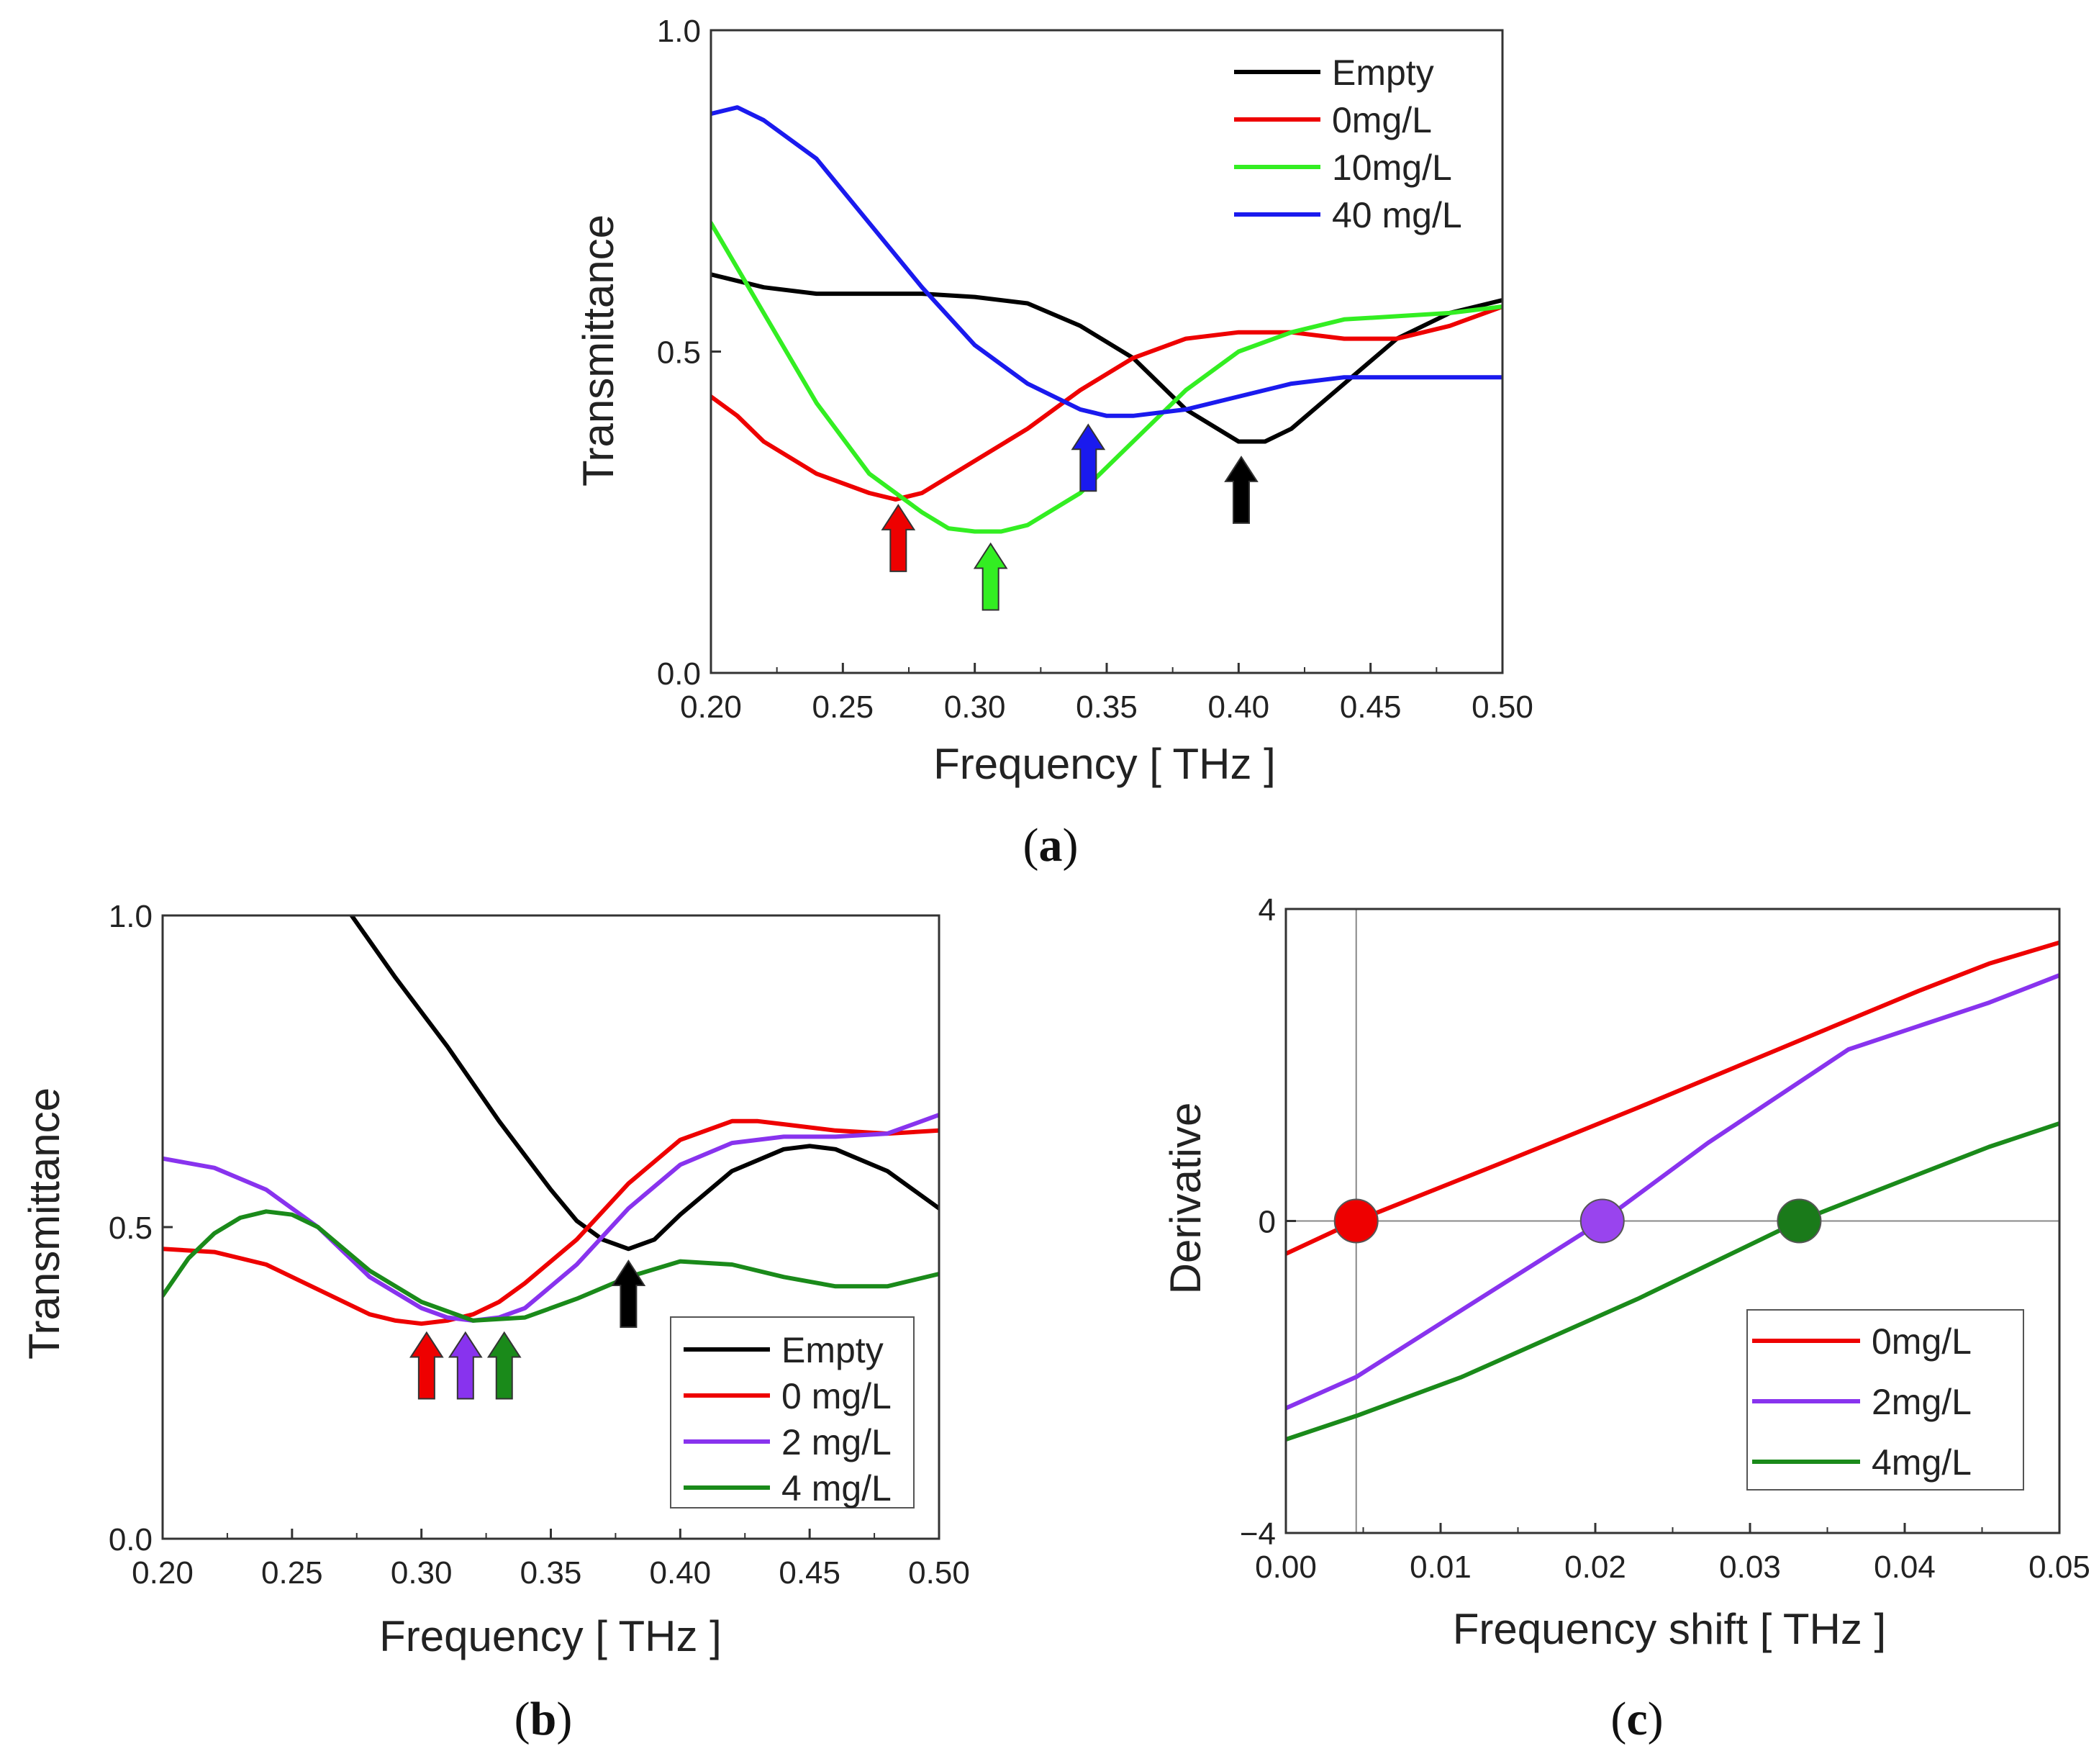 This screenshot has width=2099, height=1764. I want to click on arrow-marker-0mg-l, so click(898, 538).